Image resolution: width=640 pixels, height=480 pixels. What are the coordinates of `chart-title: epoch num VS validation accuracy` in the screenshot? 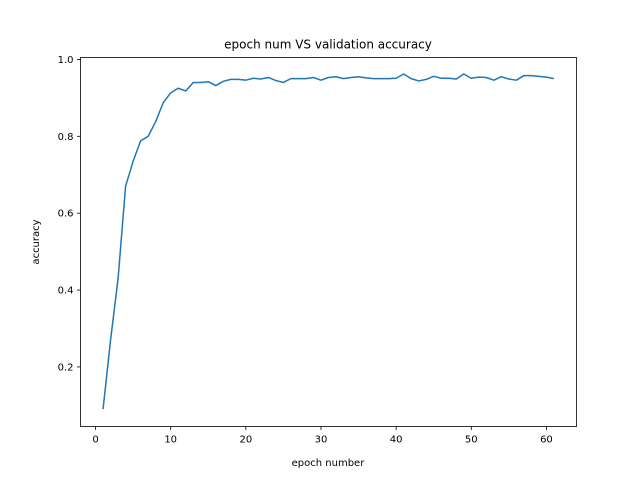 It's located at (328, 45).